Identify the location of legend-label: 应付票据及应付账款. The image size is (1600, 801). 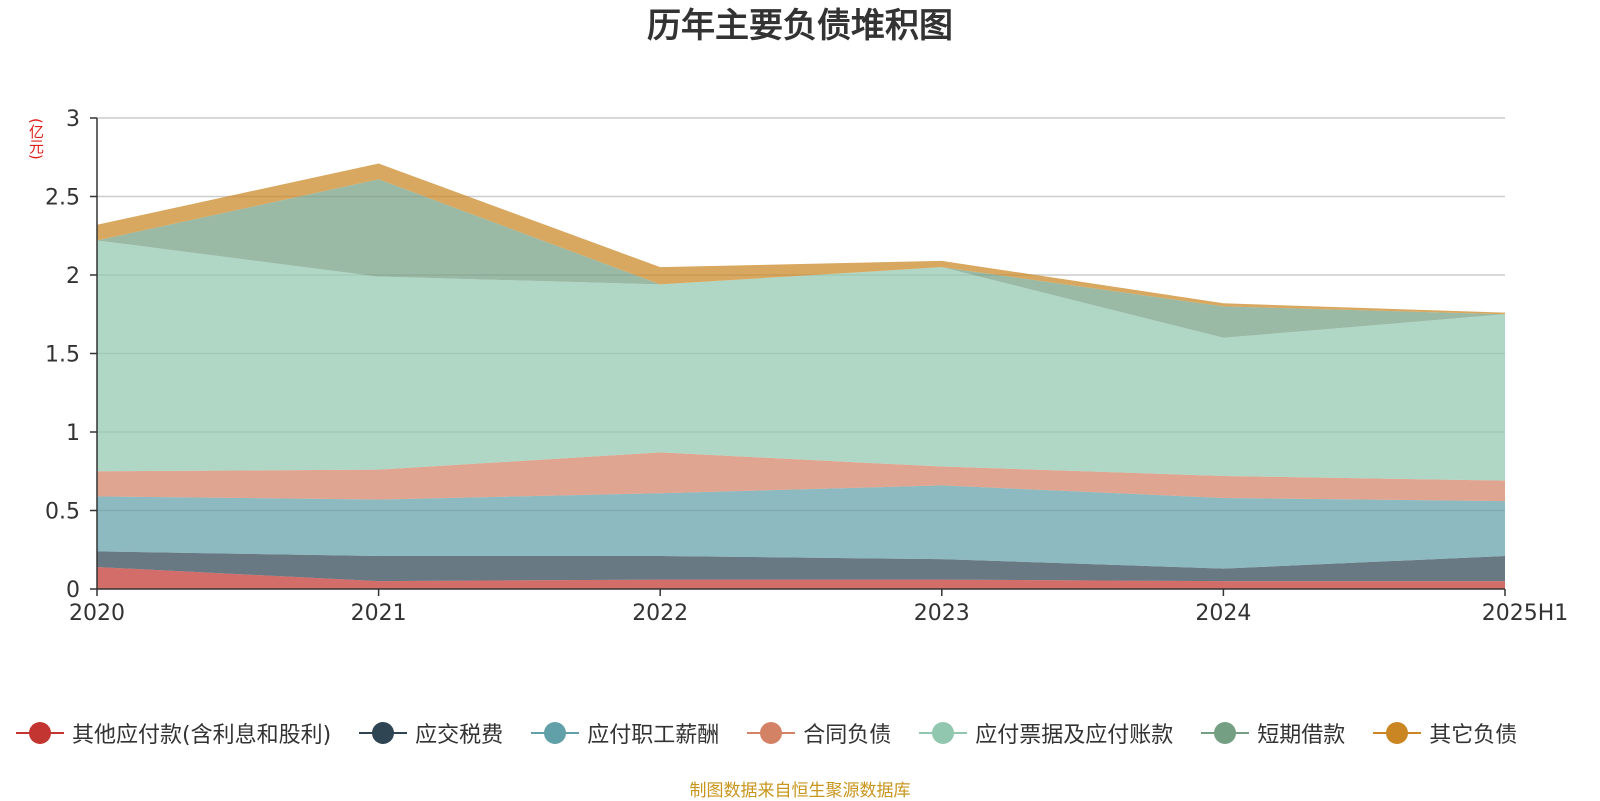
(1074, 735).